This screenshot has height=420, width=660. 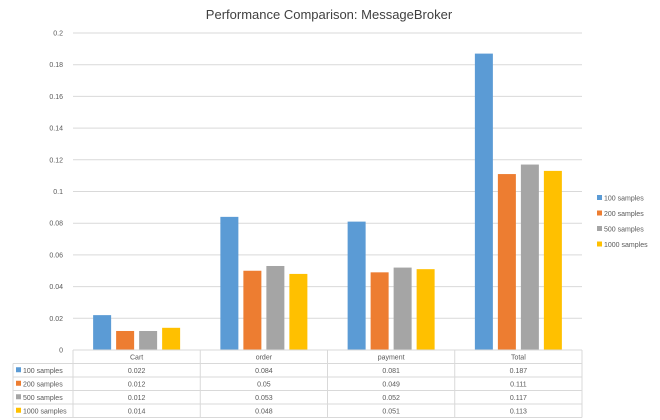 I want to click on data-label: 0.187, so click(x=519, y=371).